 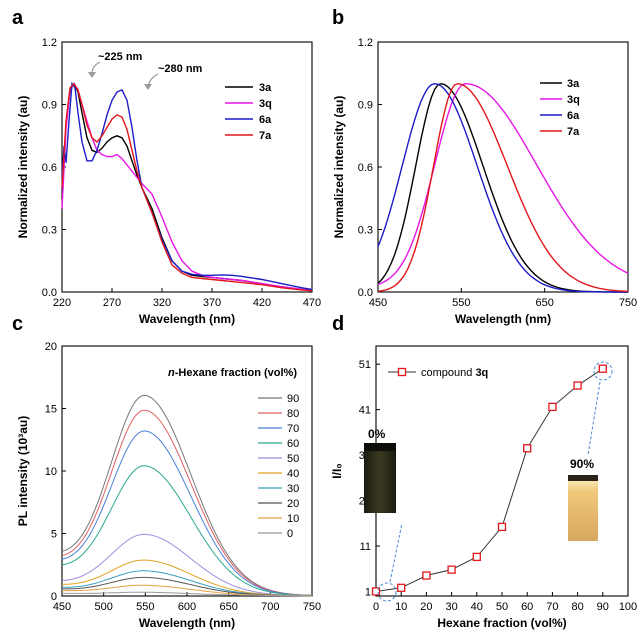 What do you see at coordinates (187, 607) in the screenshot?
I see `x-tick-label: 600` at bounding box center [187, 607].